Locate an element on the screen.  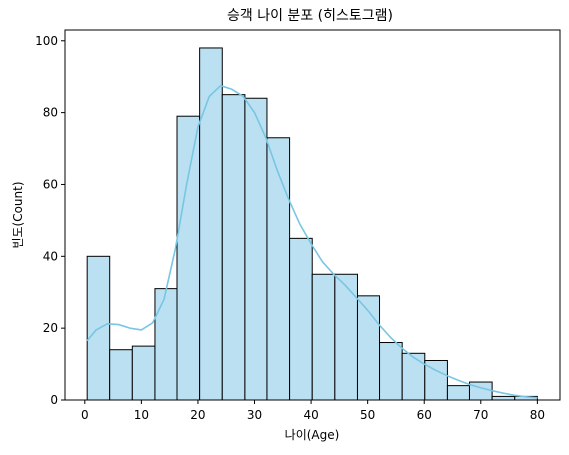
y-tick-label-20: 20 is located at coordinates (50, 328).